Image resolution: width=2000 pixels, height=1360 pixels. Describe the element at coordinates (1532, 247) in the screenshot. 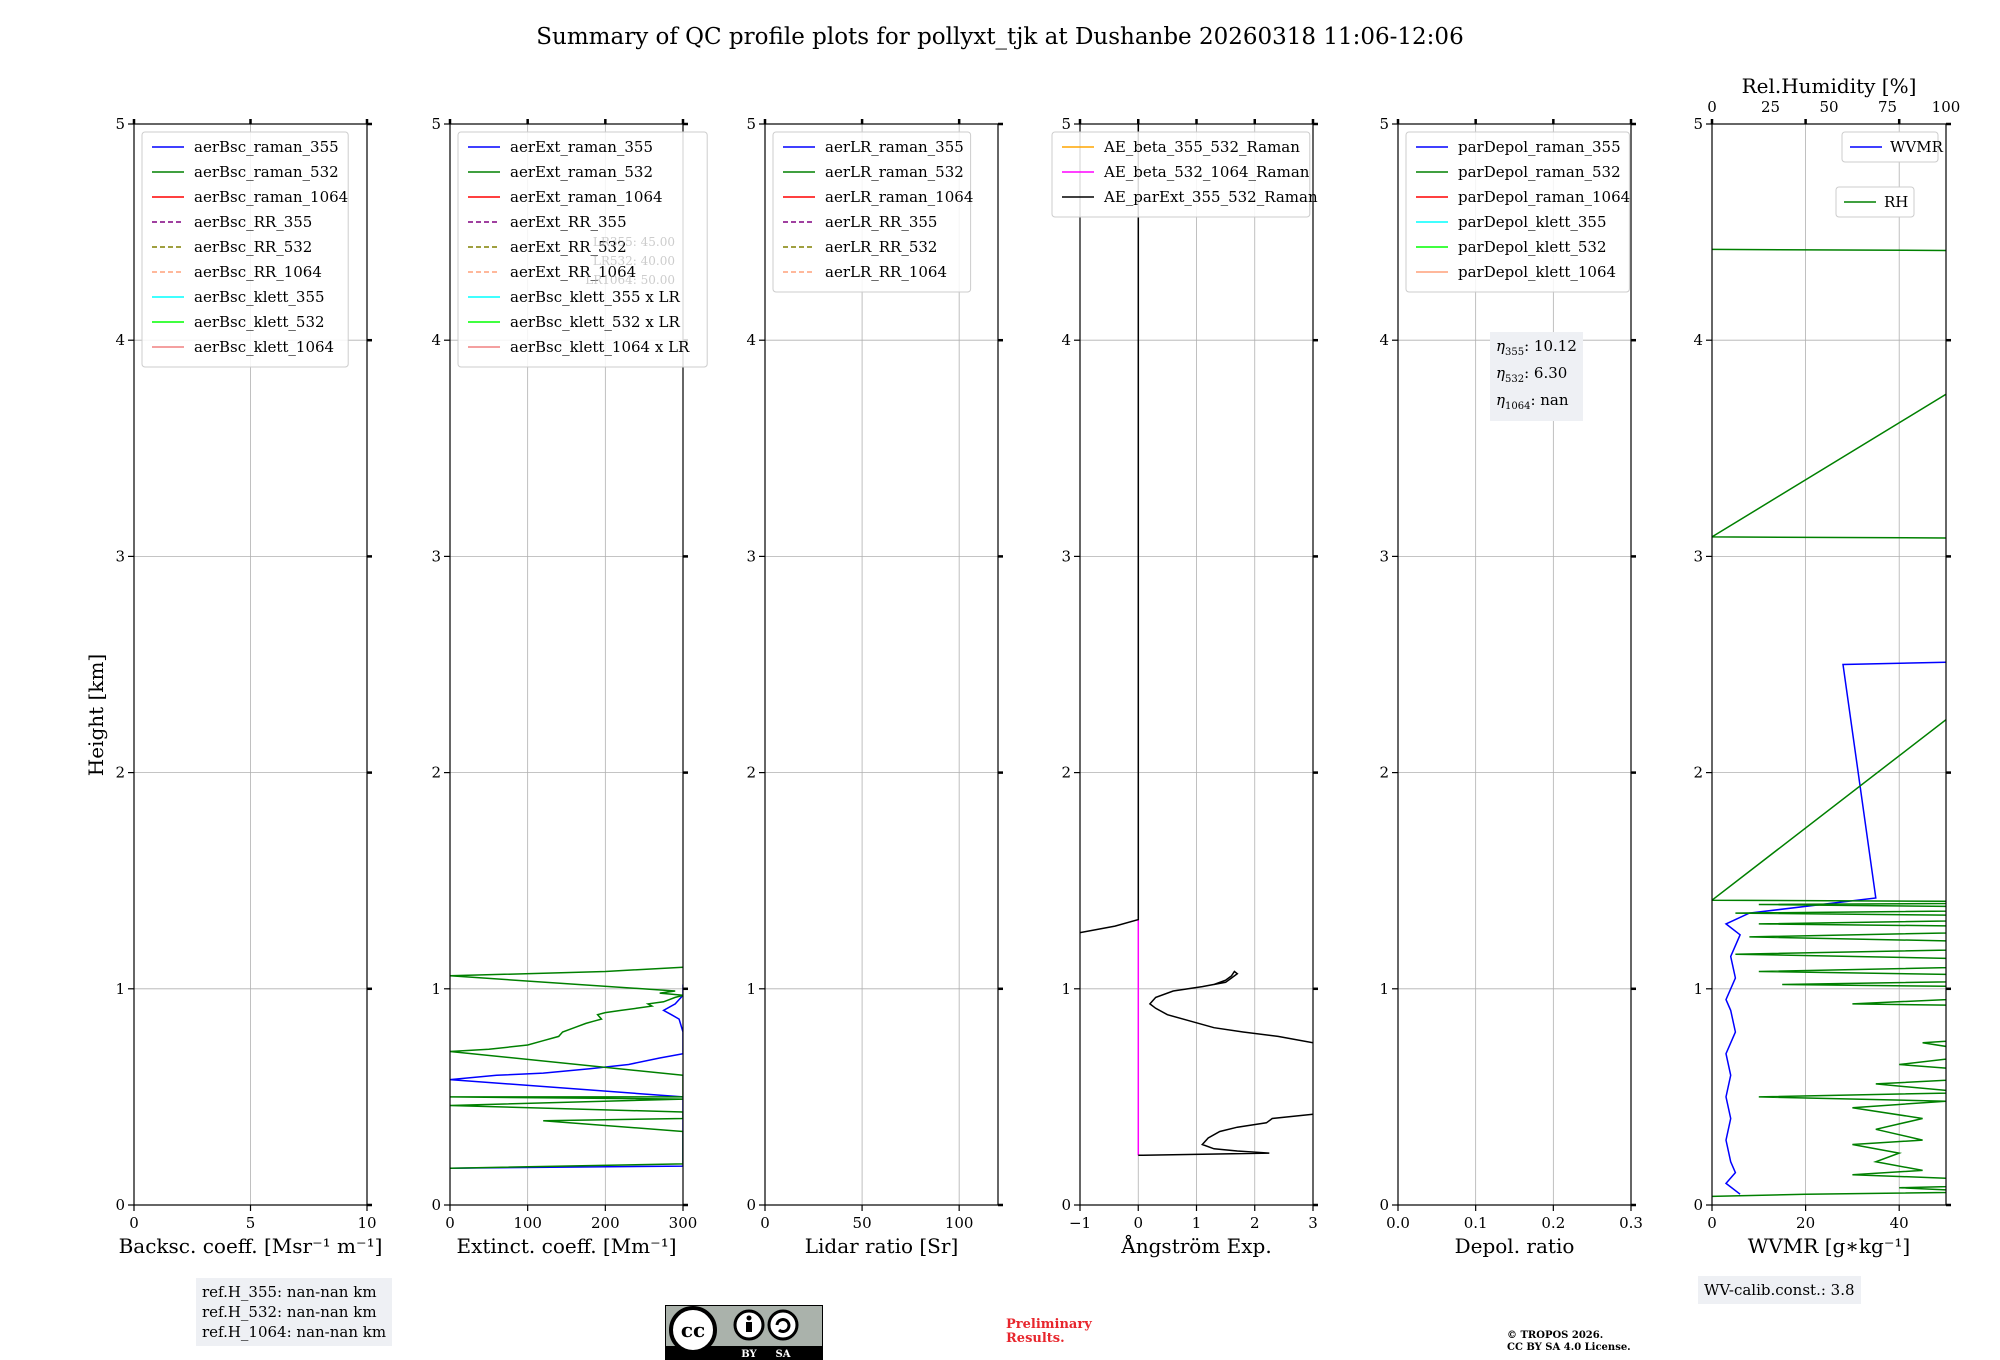

I see `legend-label: parDepol_klett_532` at that location.